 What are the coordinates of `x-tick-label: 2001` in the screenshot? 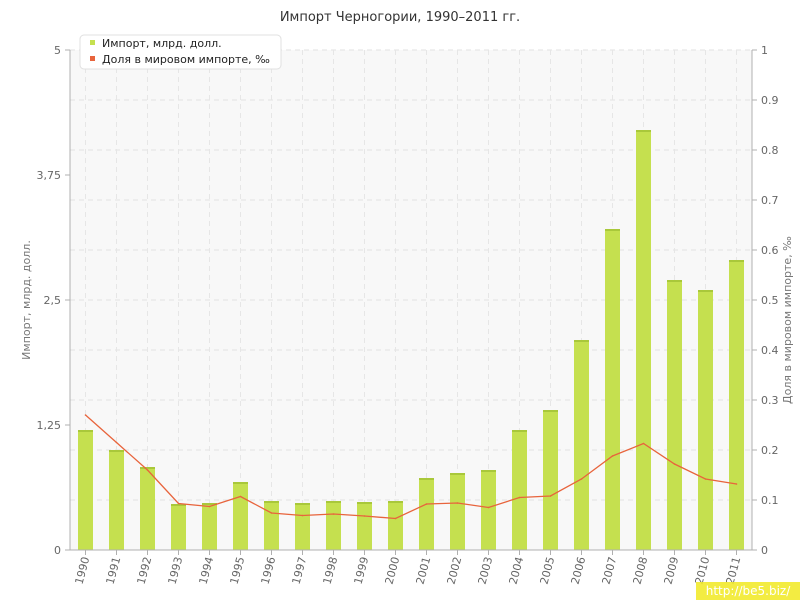 It's located at (424, 570).